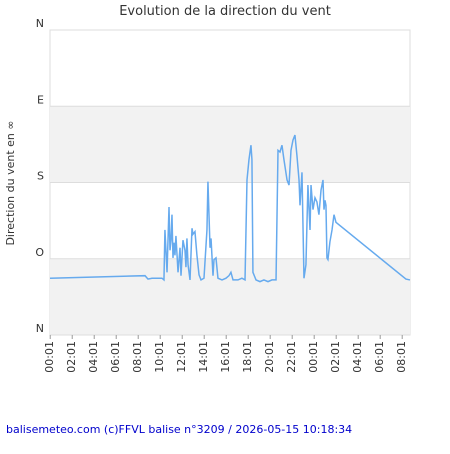 This screenshot has height=454, width=450. What do you see at coordinates (203, 357) in the screenshot?
I see `x-tick-label: 14:01` at bounding box center [203, 357].